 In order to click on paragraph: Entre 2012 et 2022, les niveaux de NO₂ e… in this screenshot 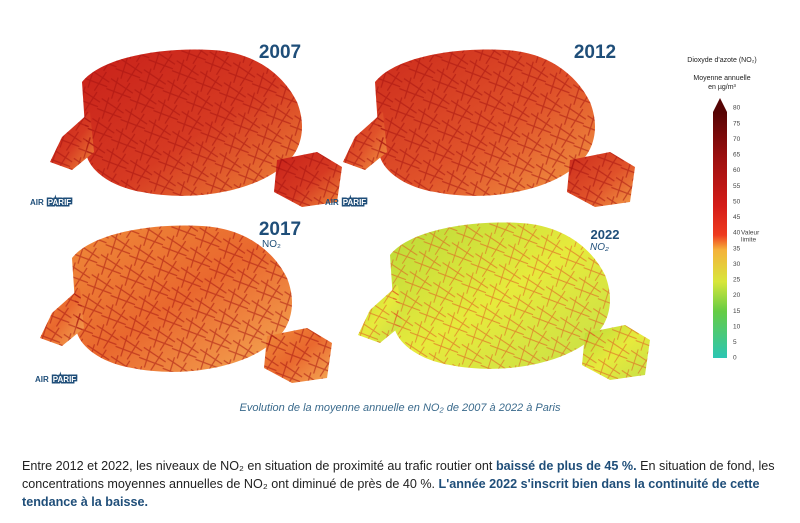, I will do `click(404, 484)`.